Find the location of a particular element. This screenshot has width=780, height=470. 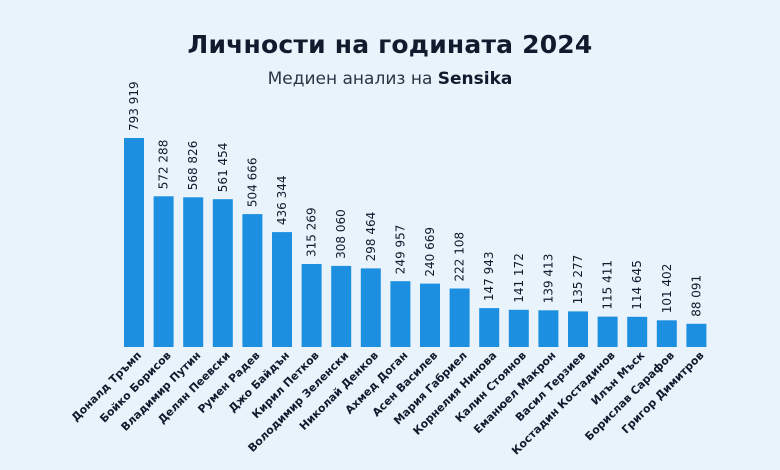

value-label-14: 141 172 is located at coordinates (519, 278).